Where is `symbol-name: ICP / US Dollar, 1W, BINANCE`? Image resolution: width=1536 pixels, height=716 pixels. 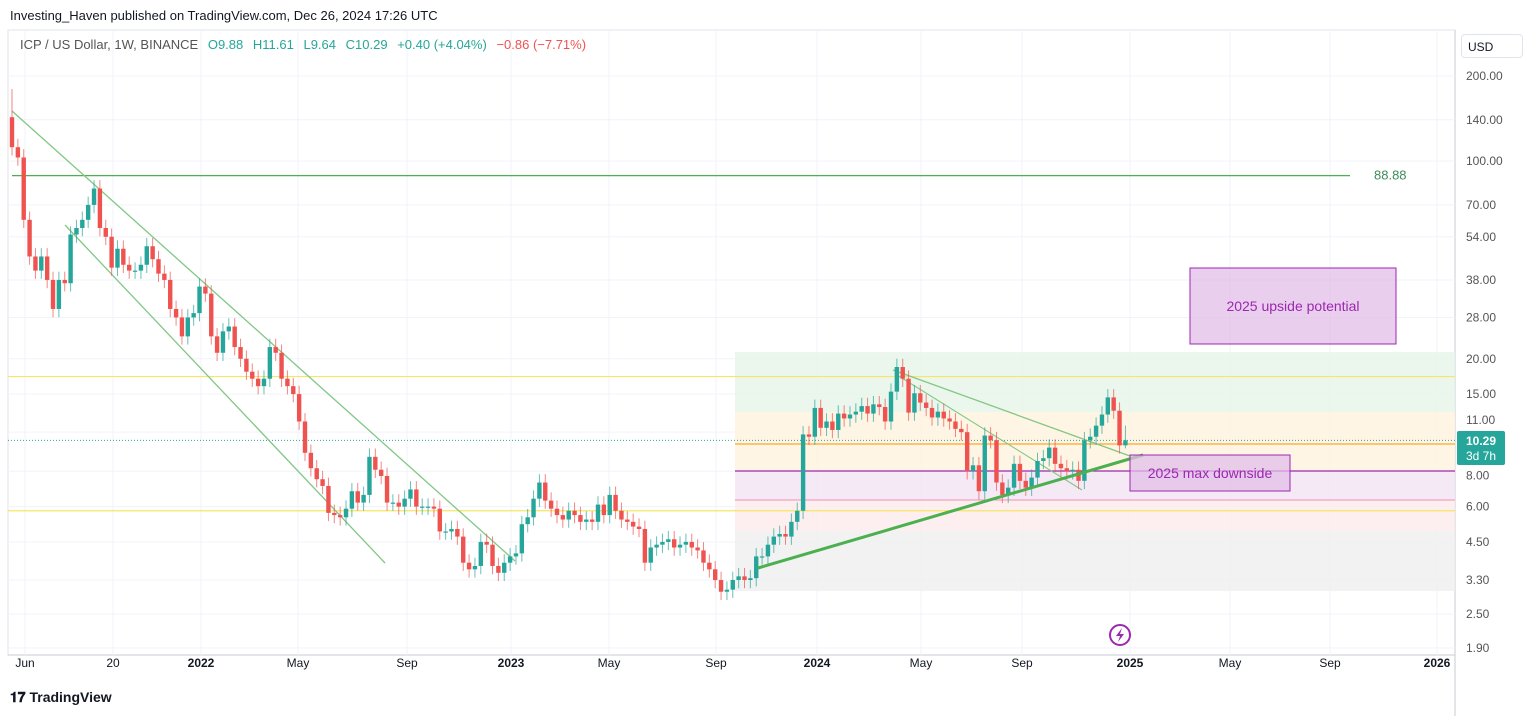 symbol-name: ICP / US Dollar, 1W, BINANCE is located at coordinates (109, 44).